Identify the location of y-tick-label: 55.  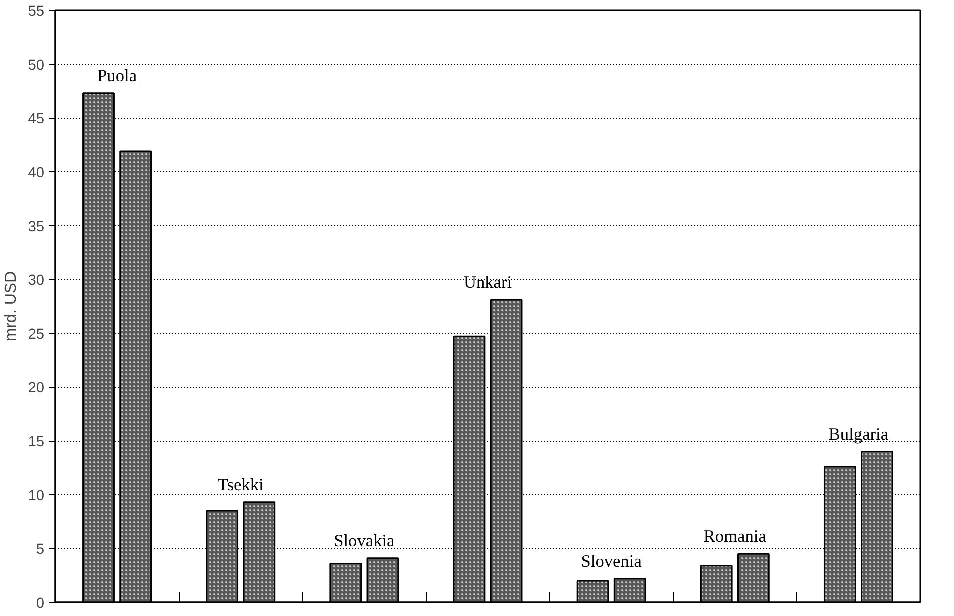
(36, 12).